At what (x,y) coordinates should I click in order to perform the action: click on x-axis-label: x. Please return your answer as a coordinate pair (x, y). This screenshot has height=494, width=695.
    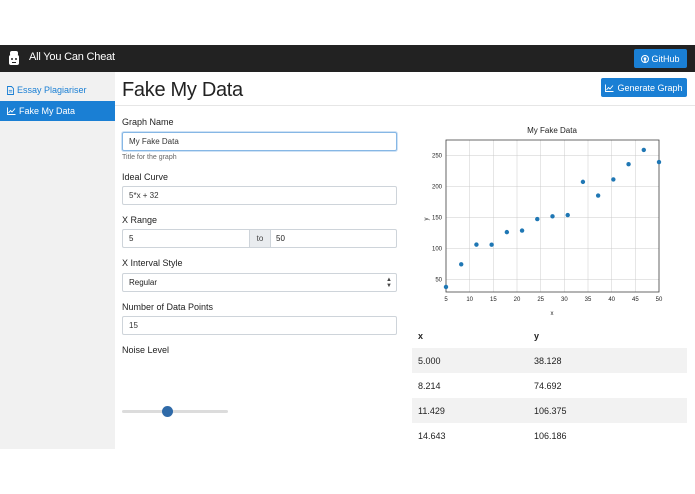
    Looking at the image, I should click on (552, 314).